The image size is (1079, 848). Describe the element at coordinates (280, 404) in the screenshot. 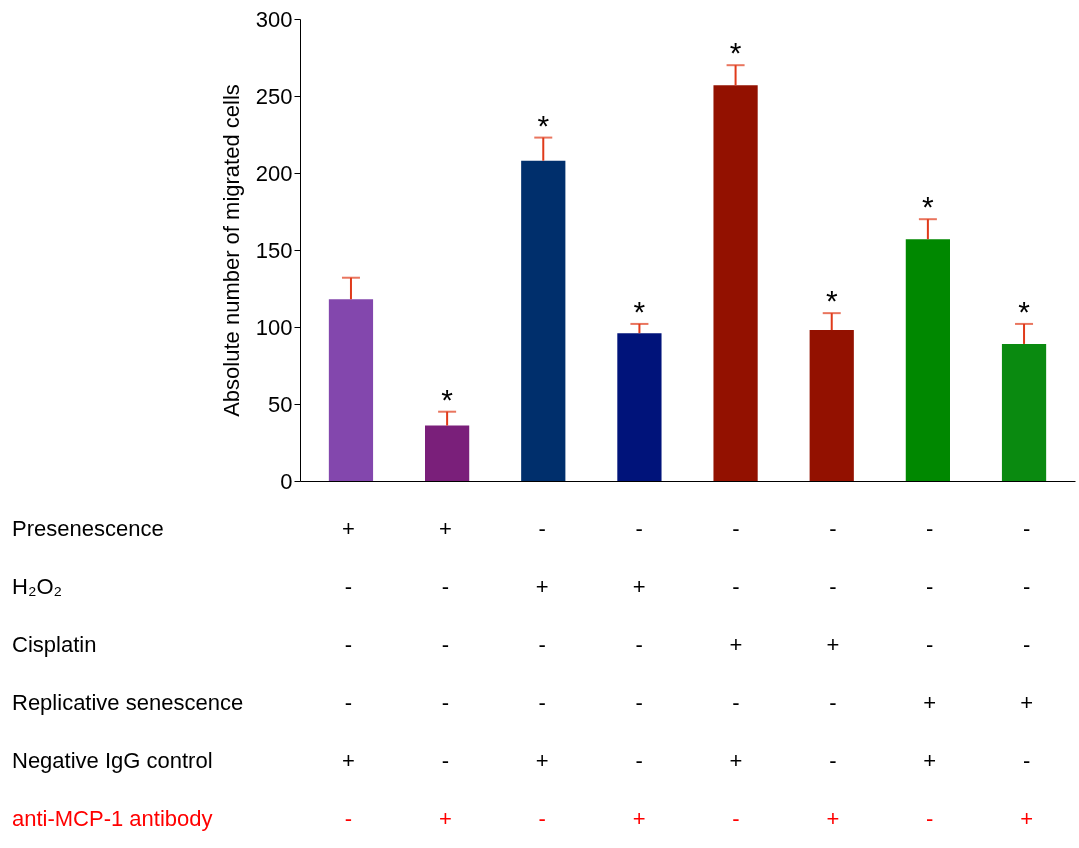

I see `y-tick-label: 50` at that location.